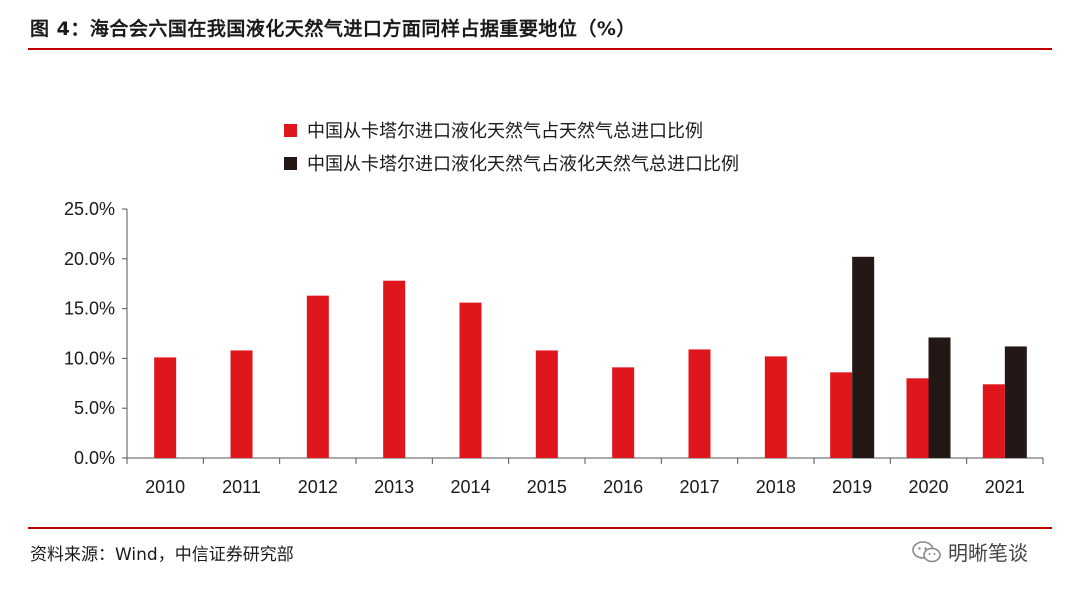 The width and height of the screenshot is (1080, 599). Describe the element at coordinates (241, 487) in the screenshot. I see `x-tick-label: 2011` at that location.